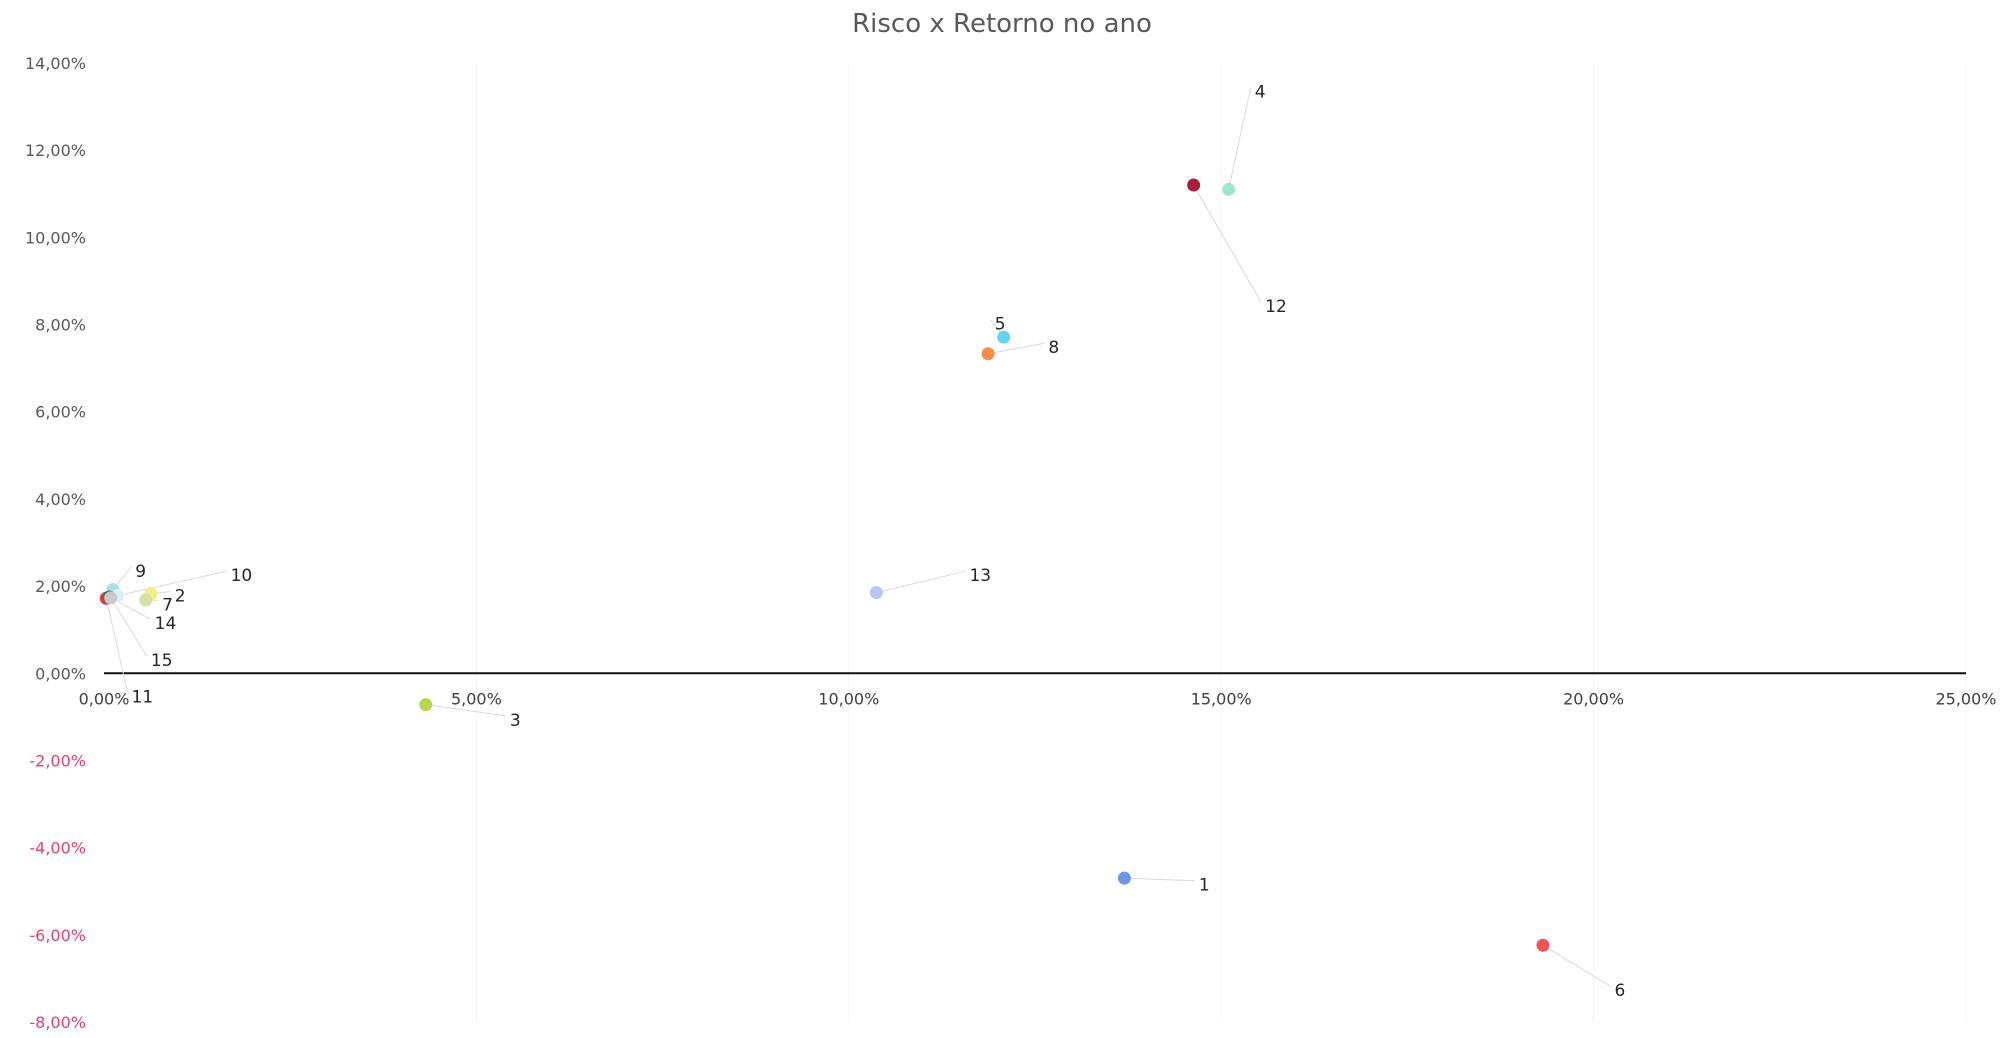  What do you see at coordinates (180, 597) in the screenshot?
I see `data-label-2: 2` at bounding box center [180, 597].